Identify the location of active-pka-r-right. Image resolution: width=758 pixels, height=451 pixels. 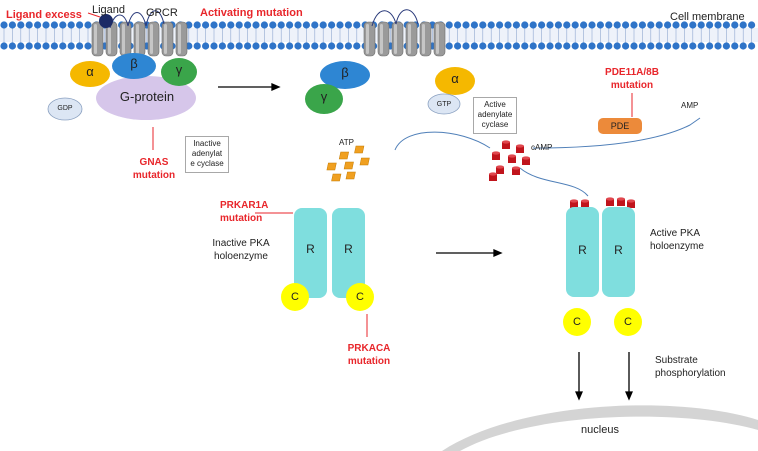
(618, 252).